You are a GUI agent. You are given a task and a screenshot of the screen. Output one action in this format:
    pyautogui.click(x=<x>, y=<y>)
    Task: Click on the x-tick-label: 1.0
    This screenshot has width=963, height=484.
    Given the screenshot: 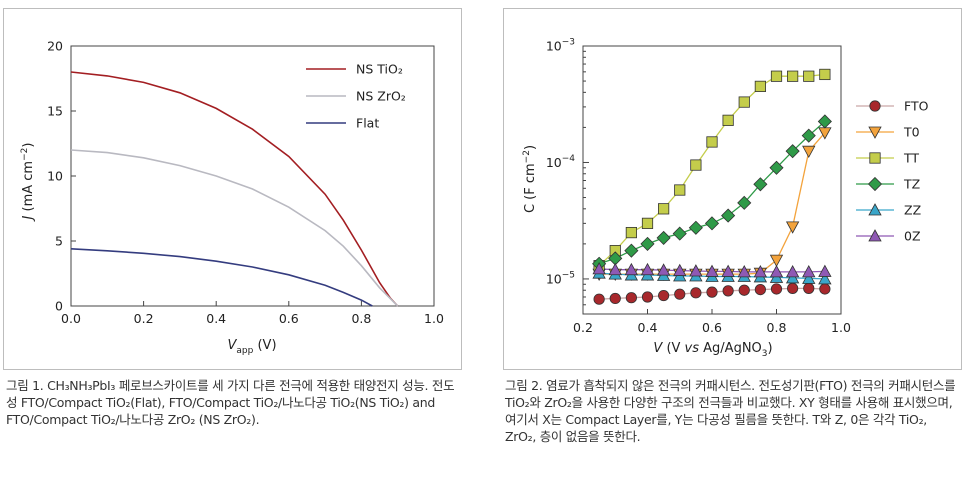 What is the action you would take?
    pyautogui.click(x=434, y=318)
    